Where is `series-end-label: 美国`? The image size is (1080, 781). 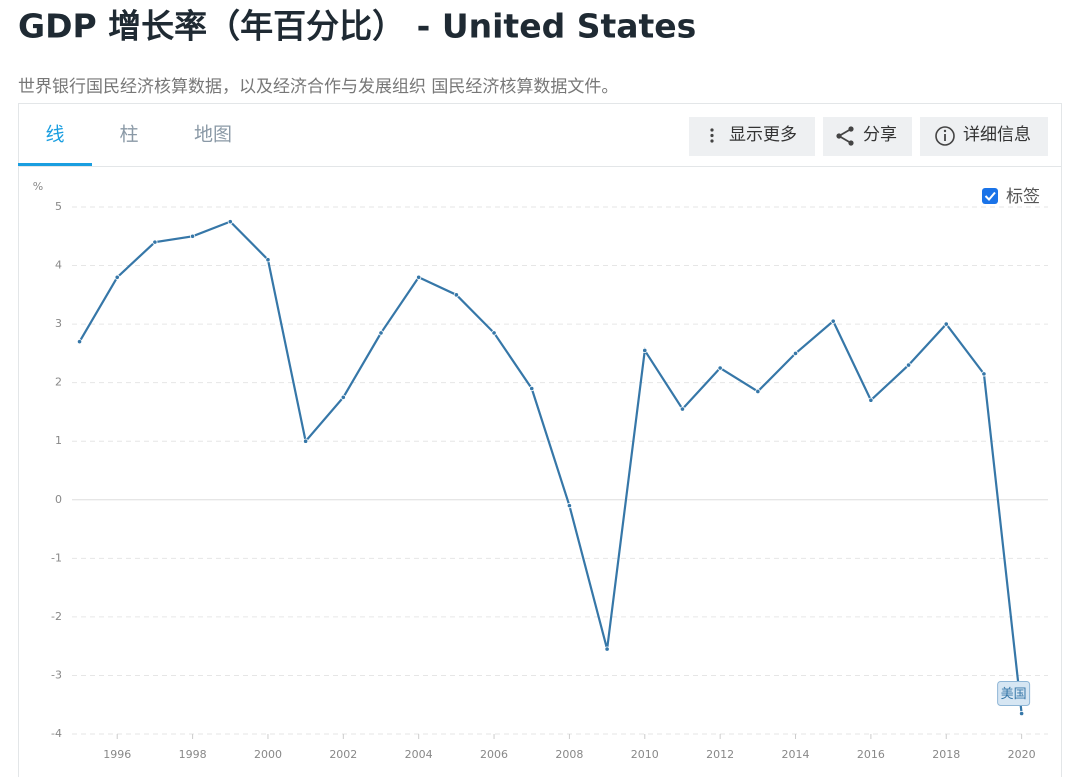
series-end-label: 美国 is located at coordinates (1014, 694).